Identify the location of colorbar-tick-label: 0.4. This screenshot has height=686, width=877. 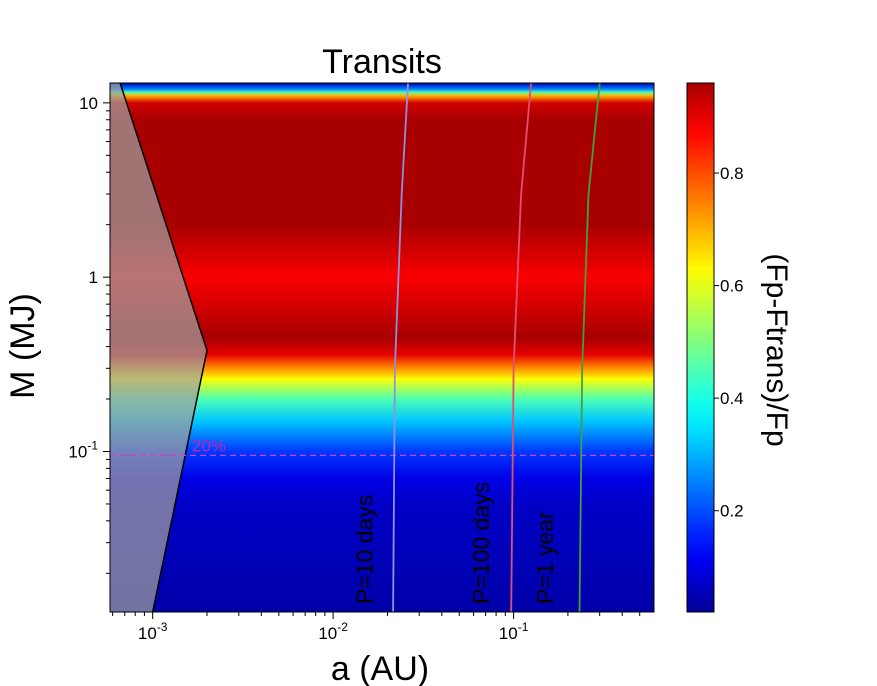
(732, 398).